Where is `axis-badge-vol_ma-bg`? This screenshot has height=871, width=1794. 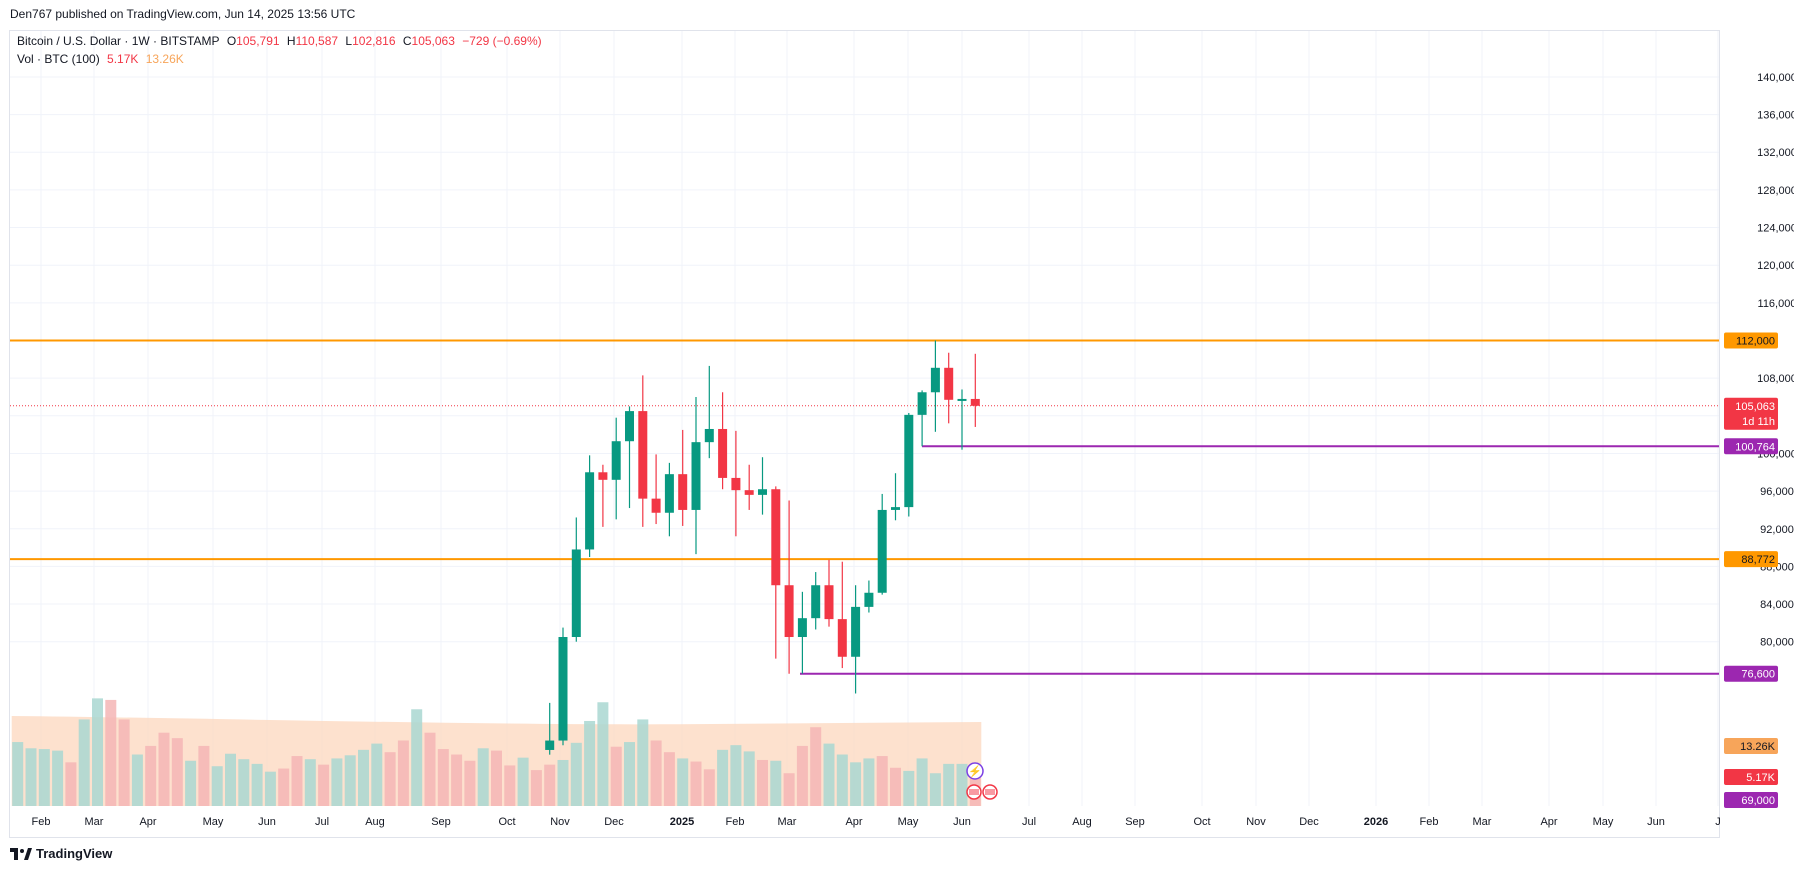
axis-badge-vol_ma-bg is located at coordinates (1751, 746).